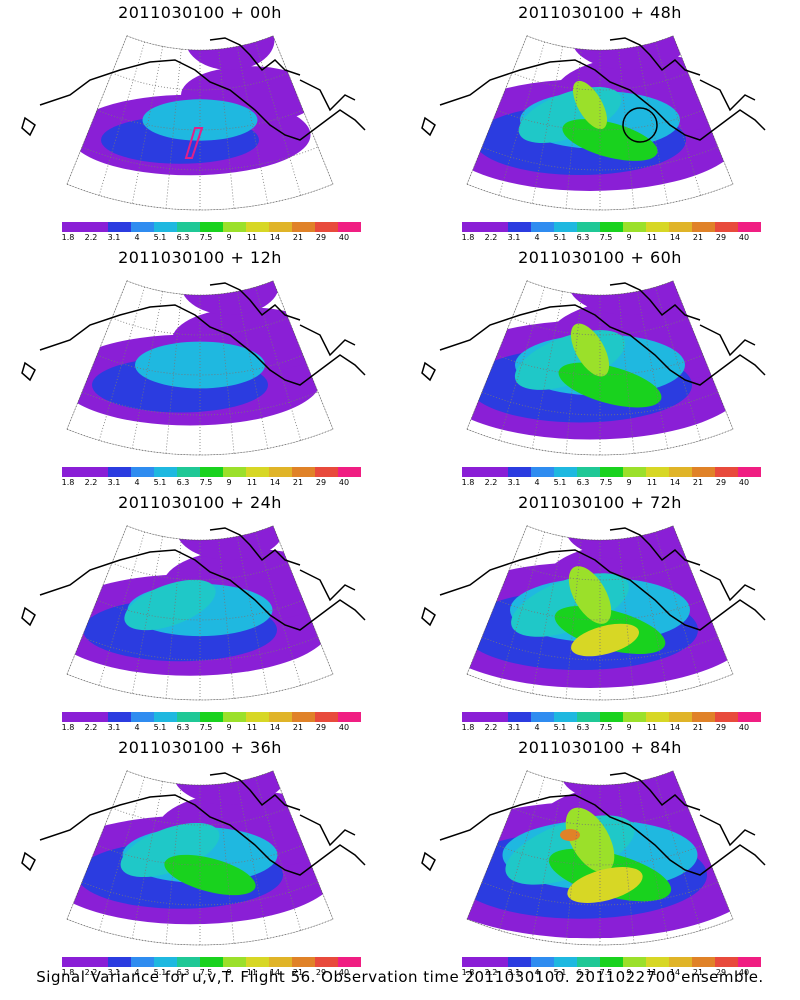 This screenshot has width=800, height=1000. What do you see at coordinates (600, 502) in the screenshot?
I see `panel-title: 2011030100 + 72h` at bounding box center [600, 502].